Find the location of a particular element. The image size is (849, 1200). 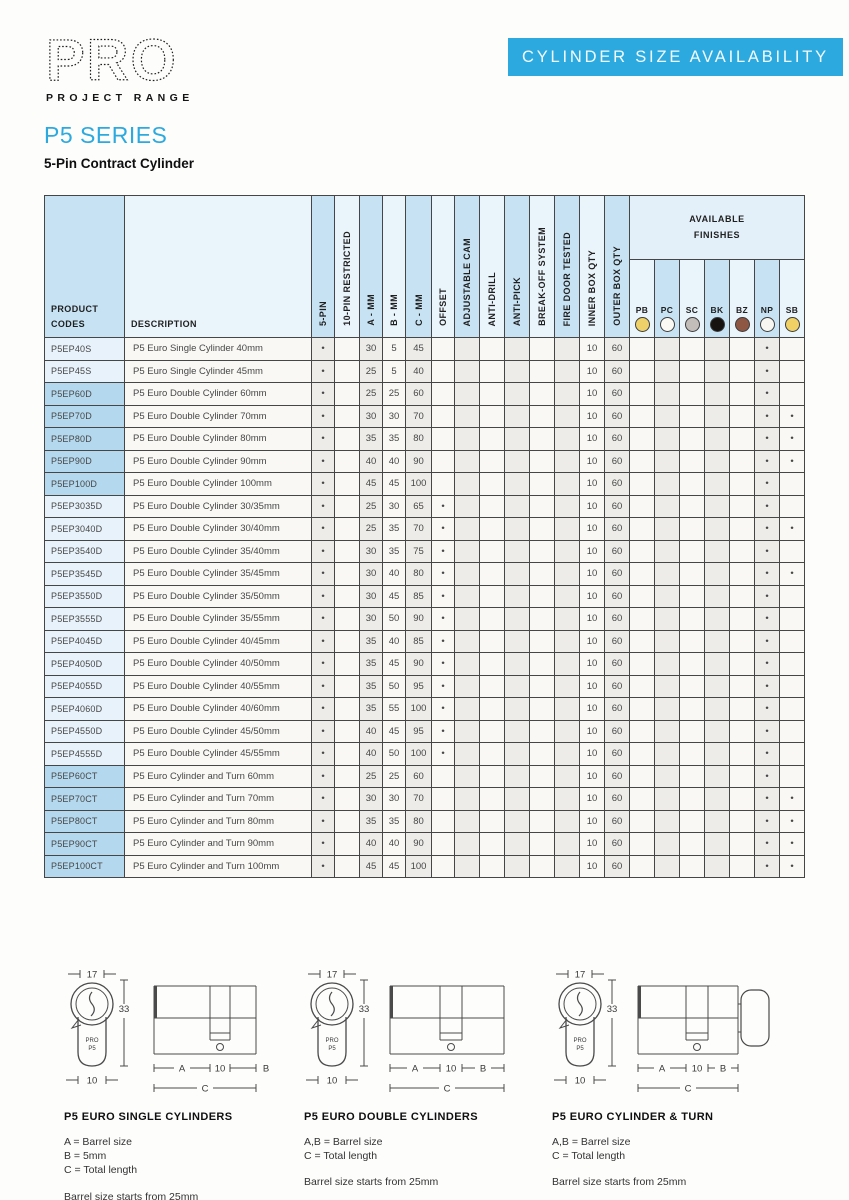

legend-line: C = Total length is located at coordinates (101, 1170).